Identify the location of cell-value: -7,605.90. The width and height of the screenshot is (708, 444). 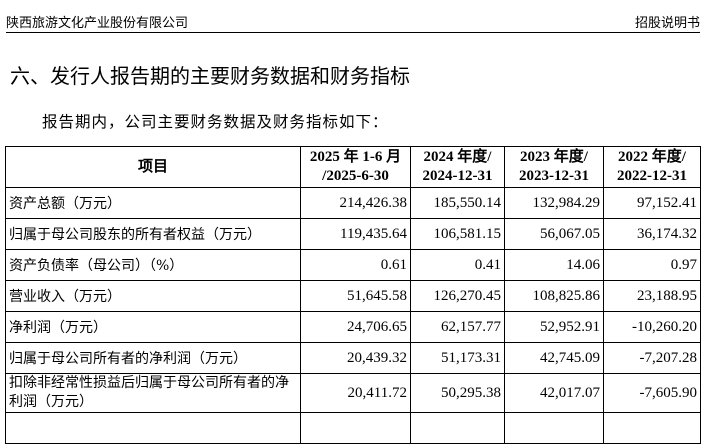
(652, 393).